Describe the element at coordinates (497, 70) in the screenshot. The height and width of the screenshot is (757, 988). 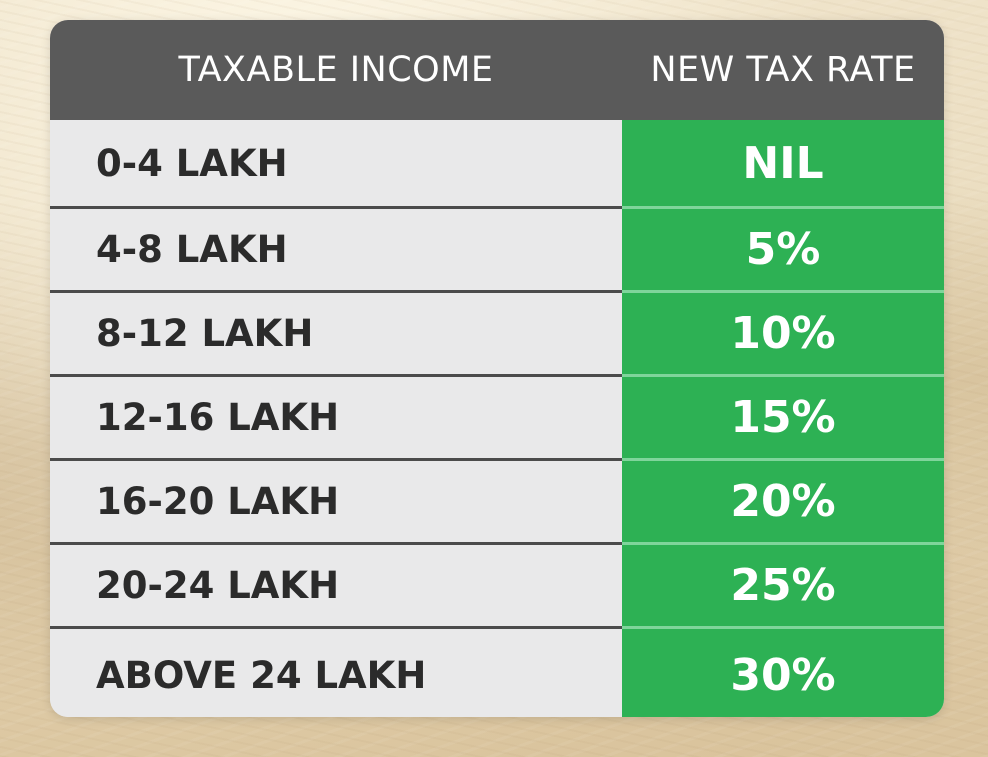
I see `table-header: TAXABLE INCOME NEW TAX RATE` at that location.